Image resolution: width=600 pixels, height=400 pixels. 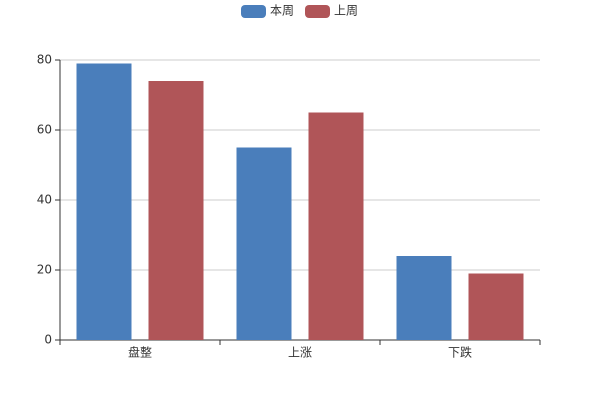 What do you see at coordinates (44, 200) in the screenshot?
I see `y-tick-label: 40` at bounding box center [44, 200].